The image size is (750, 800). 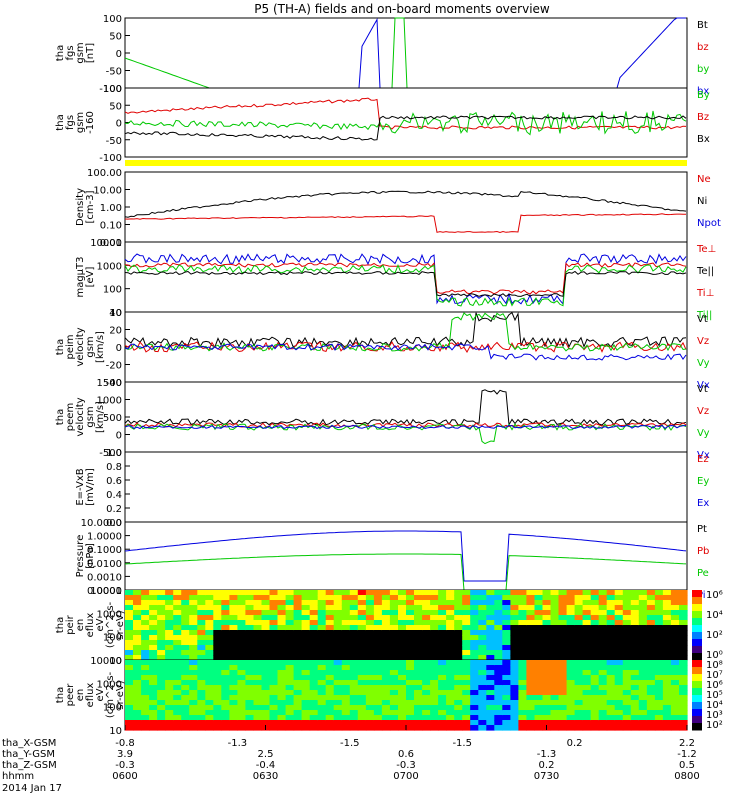 I want to click on x-row-value: -0.3, so click(x=125, y=765).